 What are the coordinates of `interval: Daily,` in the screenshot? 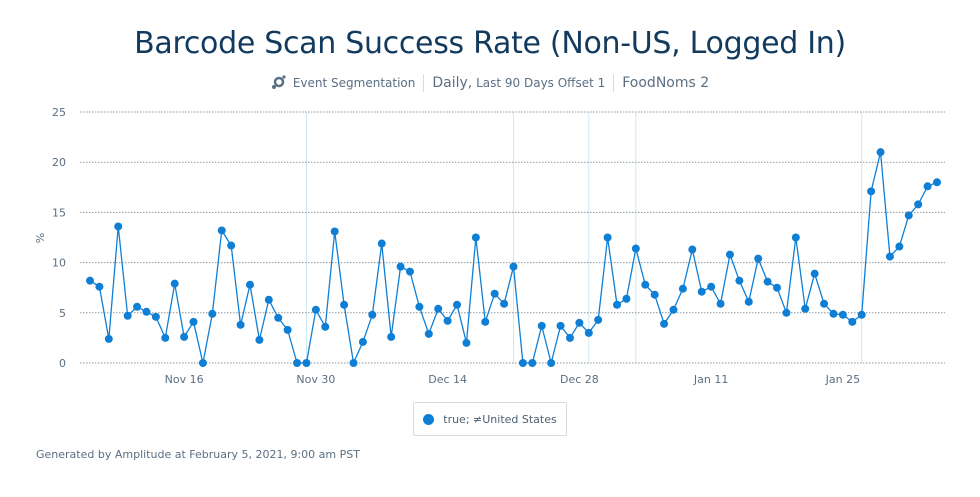 It's located at (452, 83).